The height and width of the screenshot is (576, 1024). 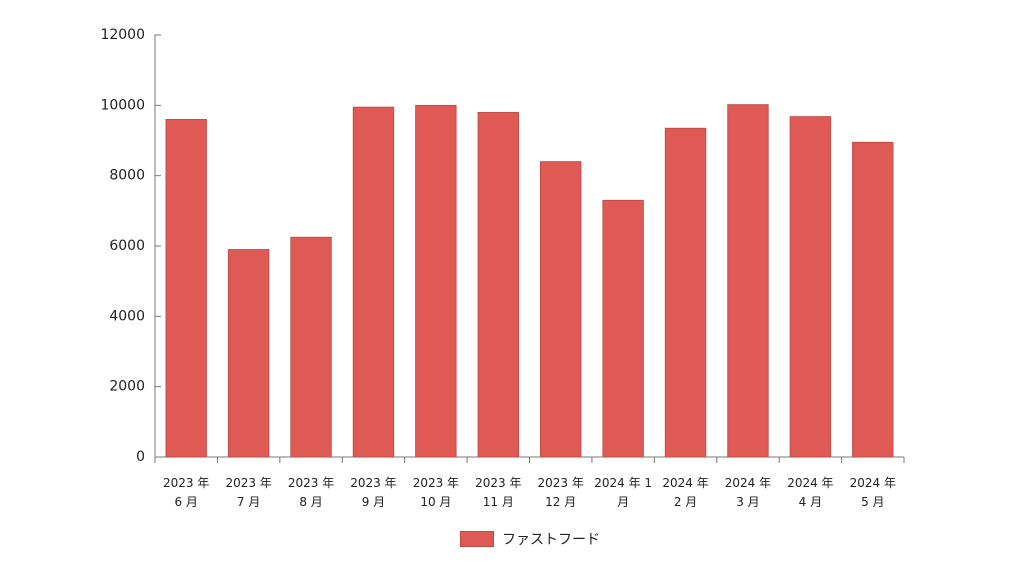 What do you see at coordinates (810, 502) in the screenshot?
I see `x-tick-label-line: 4 月` at bounding box center [810, 502].